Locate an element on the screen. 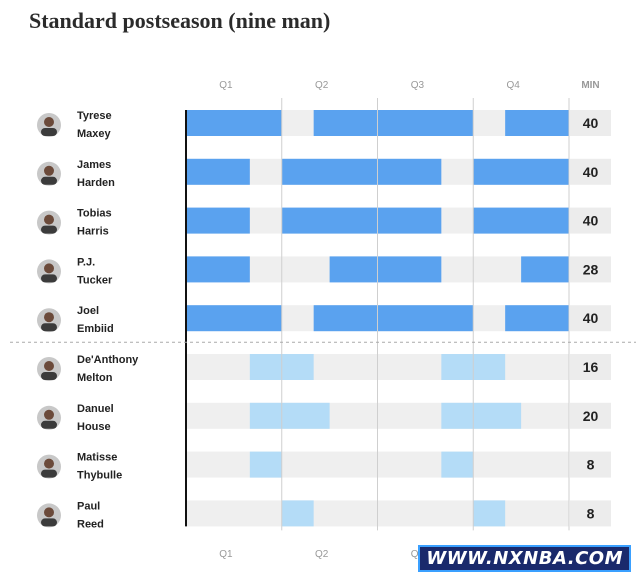 The width and height of the screenshot is (641, 576). quarter-label-top: Q2 is located at coordinates (322, 85).